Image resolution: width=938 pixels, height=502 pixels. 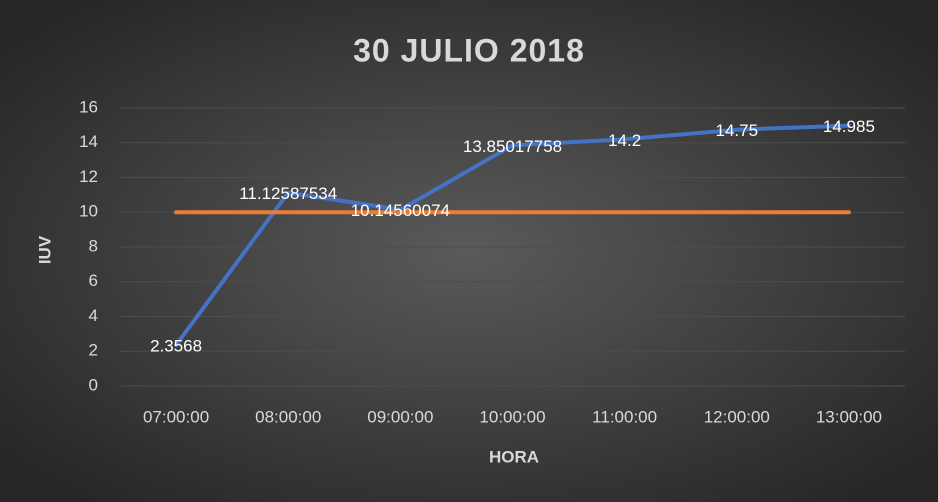 What do you see at coordinates (624, 416) in the screenshot?
I see `x-tick-label: 11:00:00` at bounding box center [624, 416].